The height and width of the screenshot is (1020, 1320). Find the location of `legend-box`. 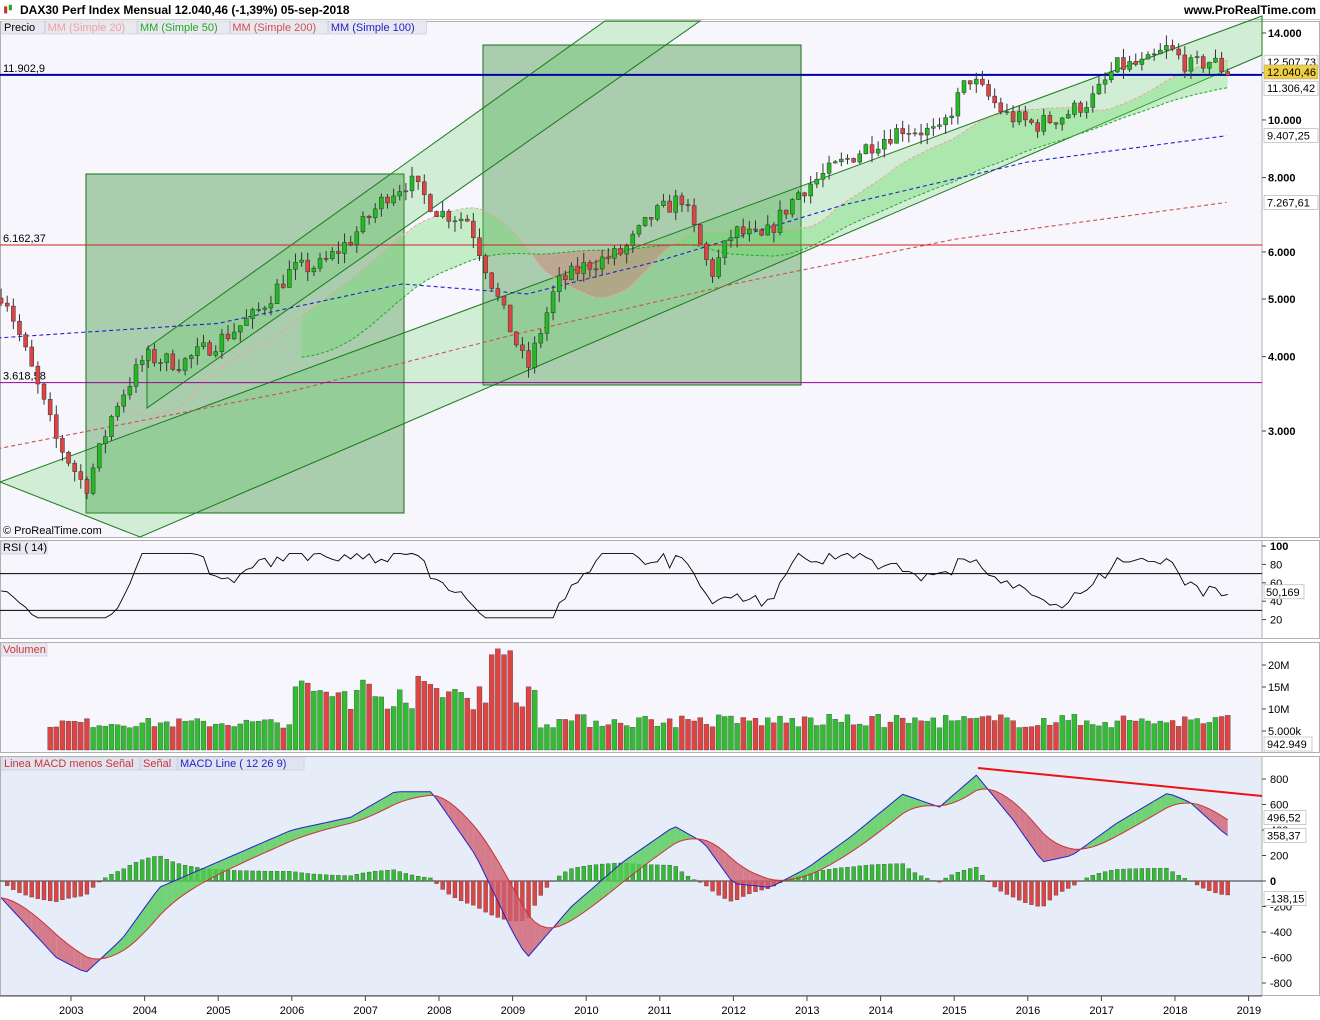

legend-box is located at coordinates (183, 27).